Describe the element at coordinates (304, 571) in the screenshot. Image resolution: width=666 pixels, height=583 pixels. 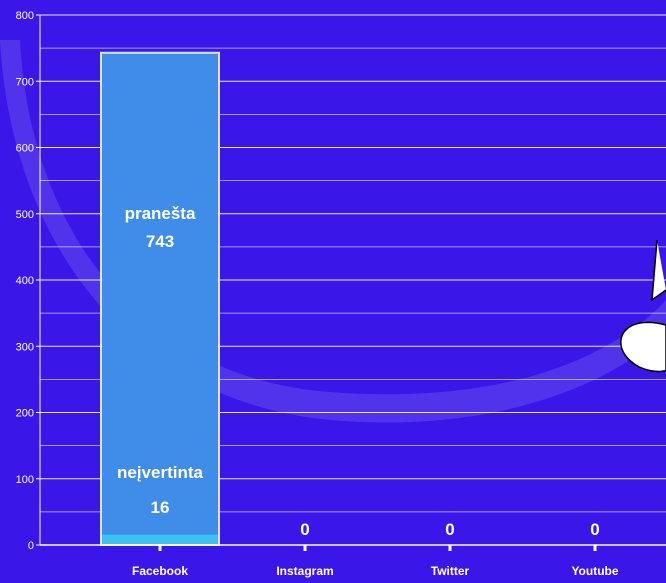
I see `x-tick-label: Instagram` at that location.